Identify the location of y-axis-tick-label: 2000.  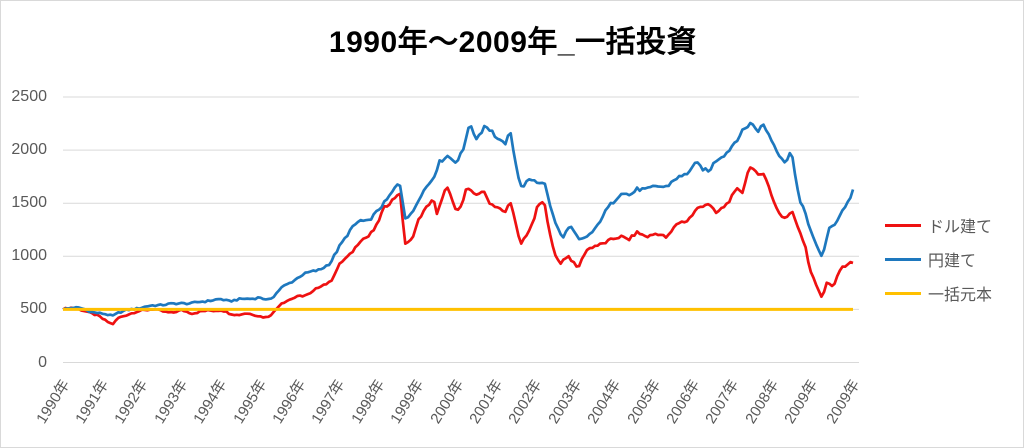
(29, 150).